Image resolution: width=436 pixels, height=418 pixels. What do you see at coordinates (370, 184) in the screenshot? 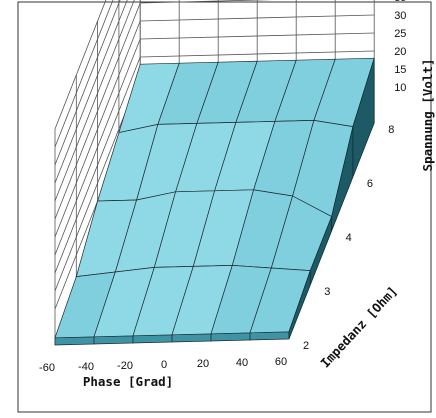
I see `y-tick-label: 6` at bounding box center [370, 184].